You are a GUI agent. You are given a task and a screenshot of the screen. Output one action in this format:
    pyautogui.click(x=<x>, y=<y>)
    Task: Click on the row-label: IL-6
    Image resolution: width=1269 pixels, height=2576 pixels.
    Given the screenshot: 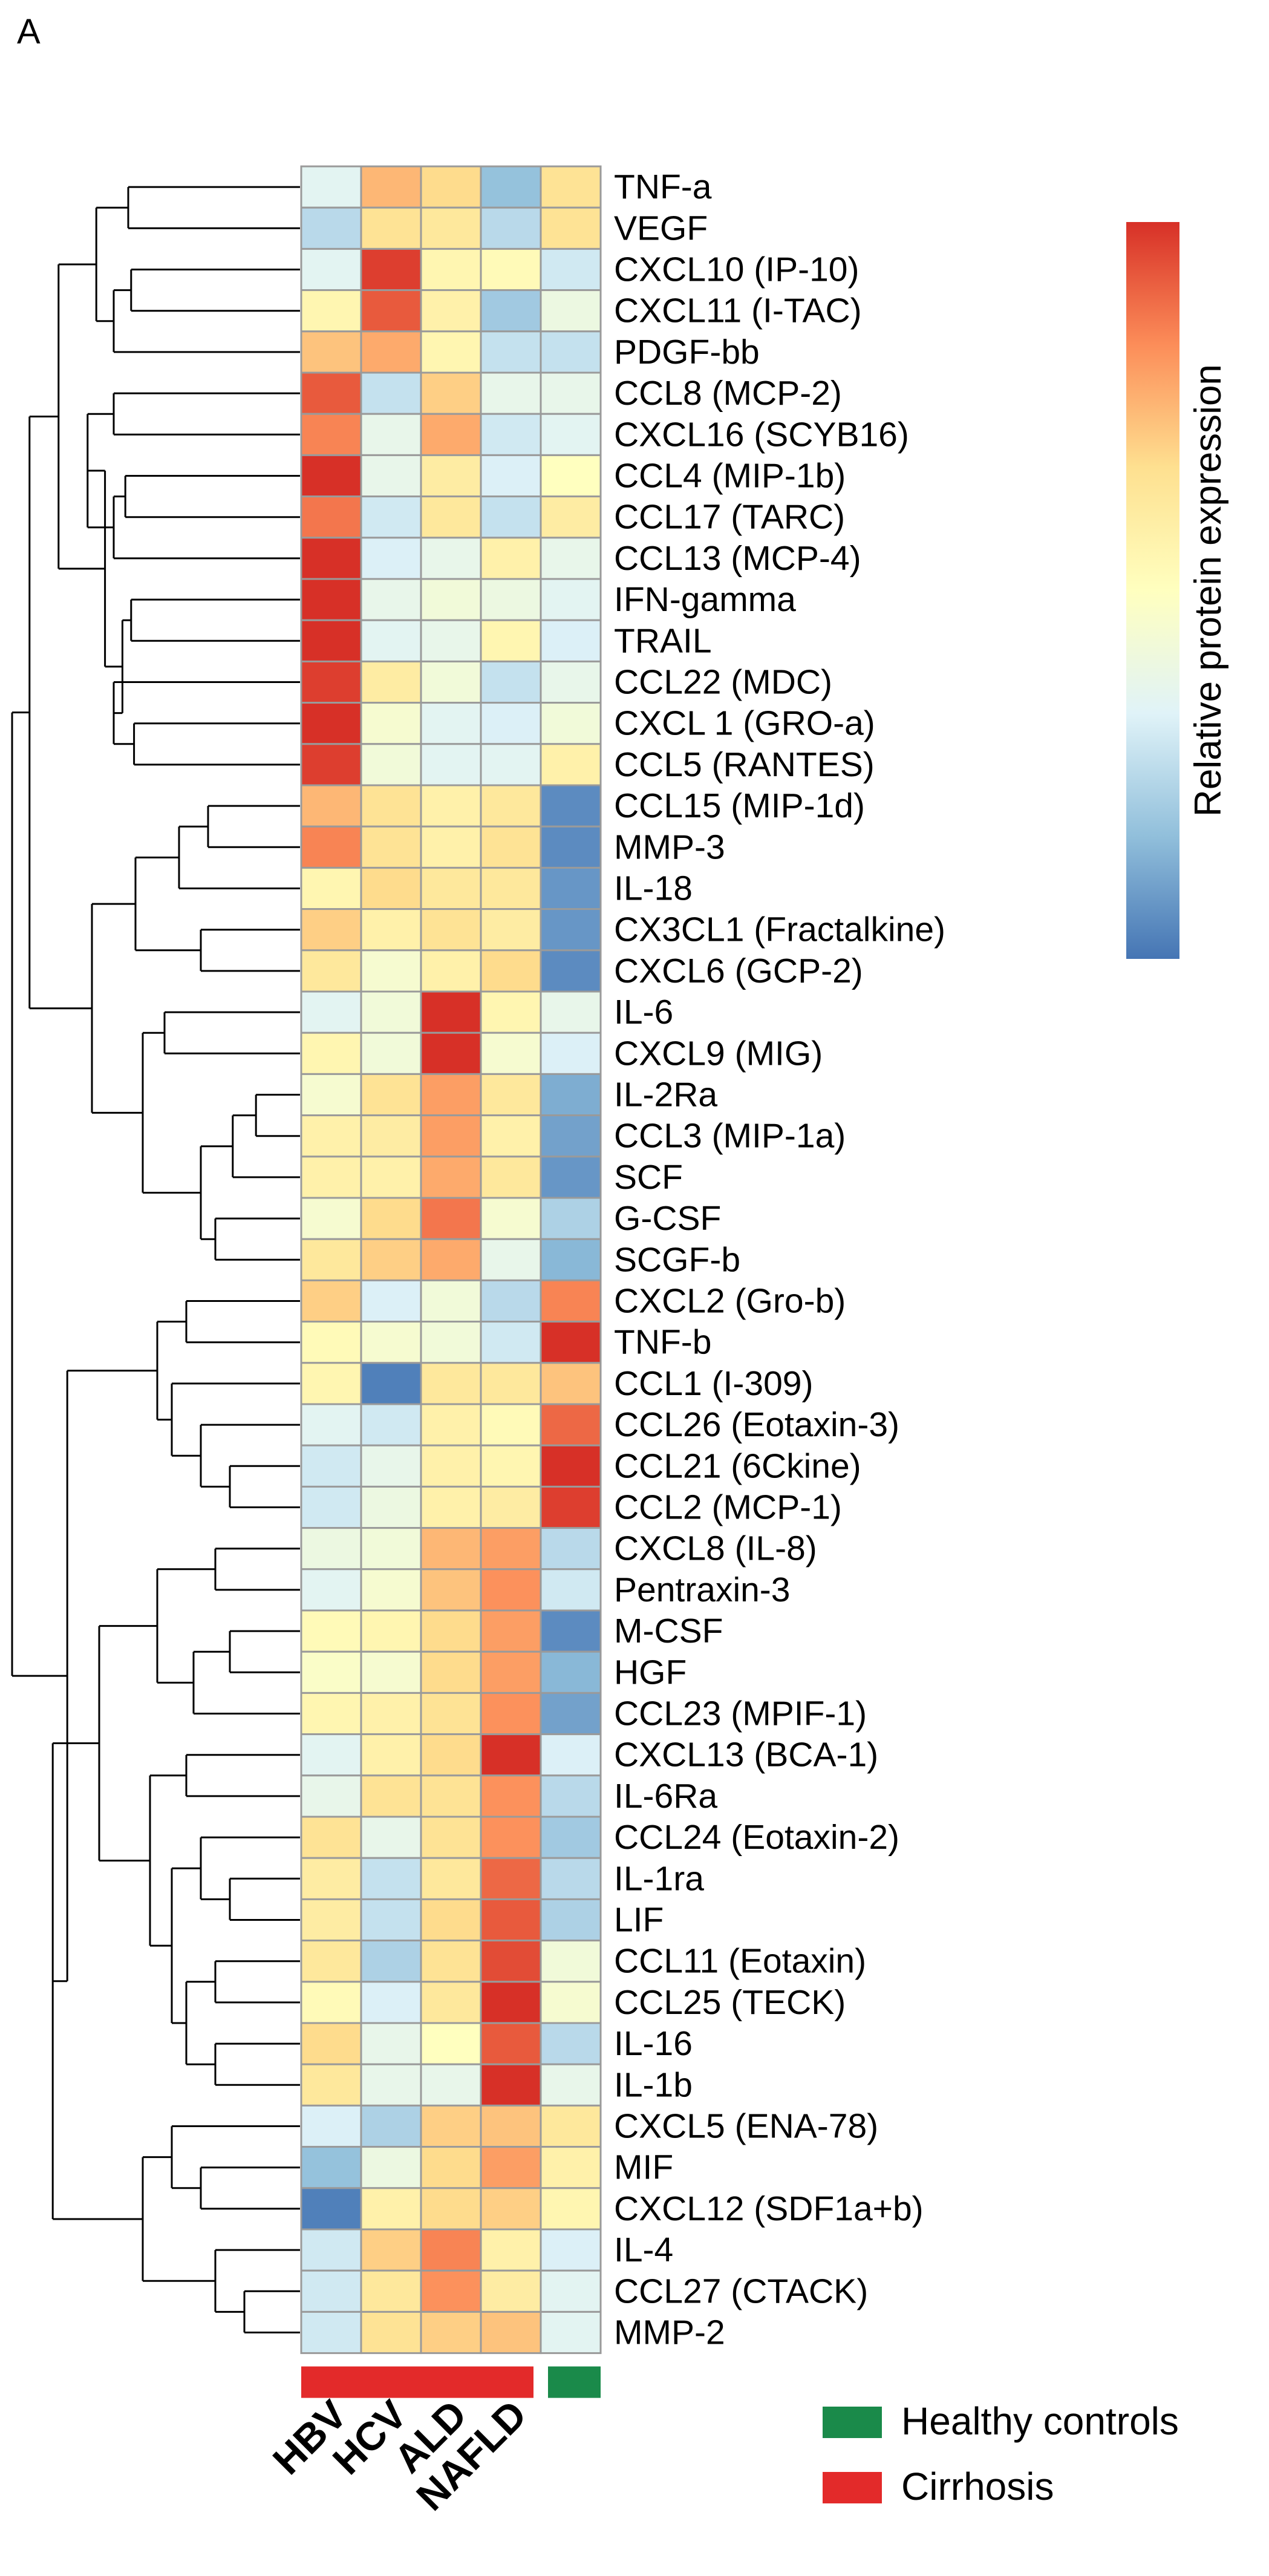 What is the action you would take?
    pyautogui.click(x=643, y=1012)
    